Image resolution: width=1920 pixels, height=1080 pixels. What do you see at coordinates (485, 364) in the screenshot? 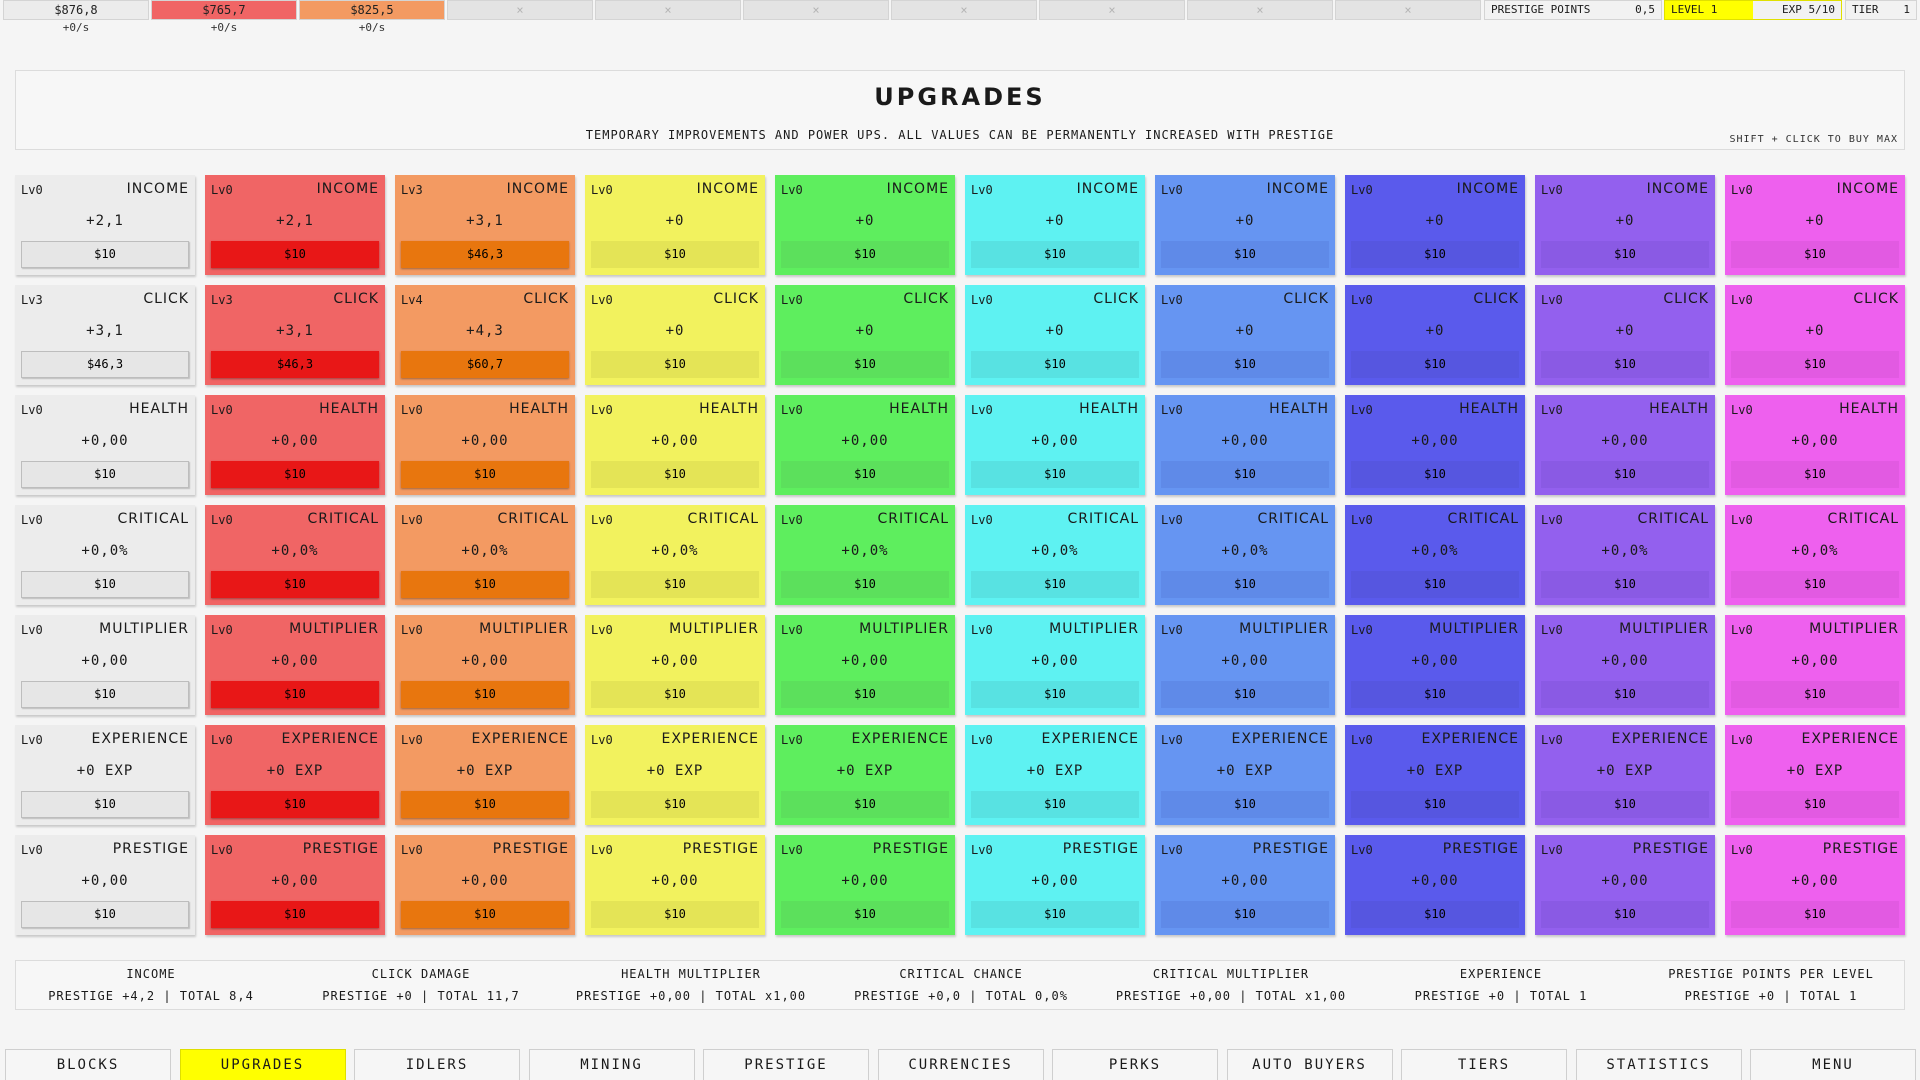
I see `buy-upgrade-button: $60,7` at bounding box center [485, 364].